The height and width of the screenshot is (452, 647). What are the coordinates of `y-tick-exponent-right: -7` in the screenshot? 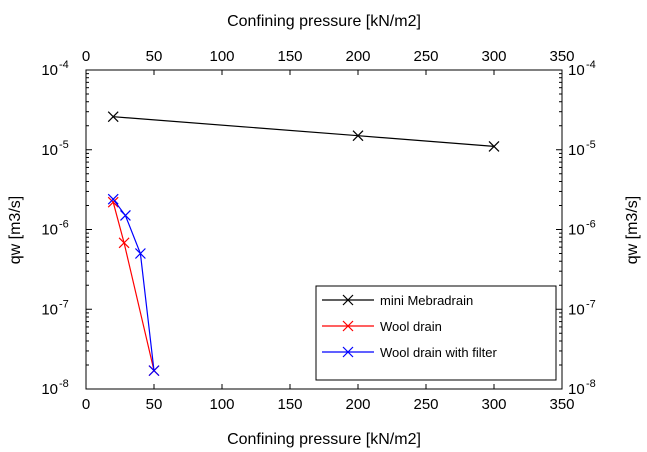 It's located at (591, 304).